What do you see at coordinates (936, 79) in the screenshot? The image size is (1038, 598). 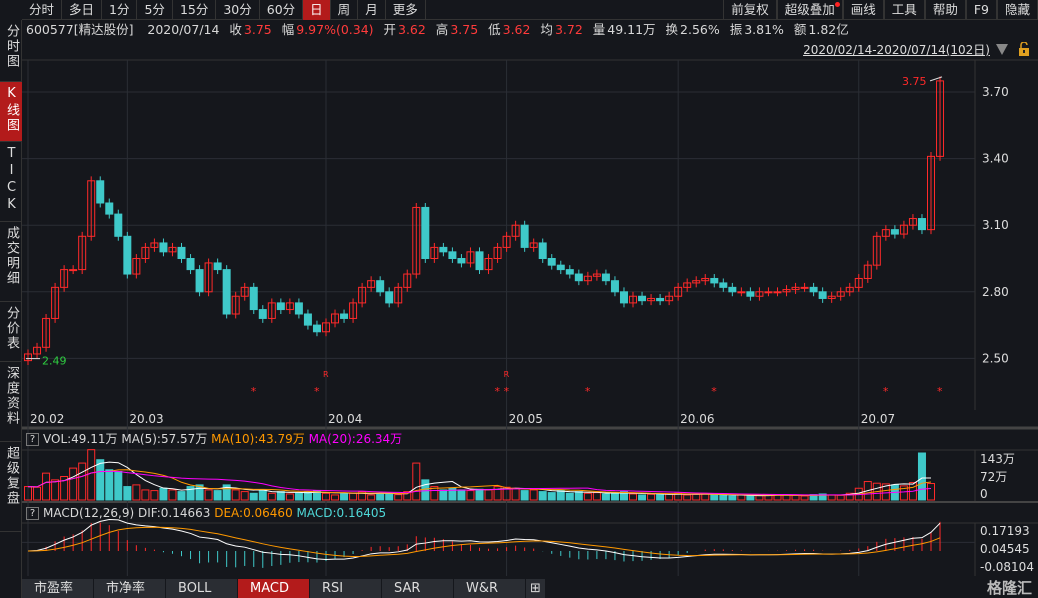 I see `max-arrow` at bounding box center [936, 79].